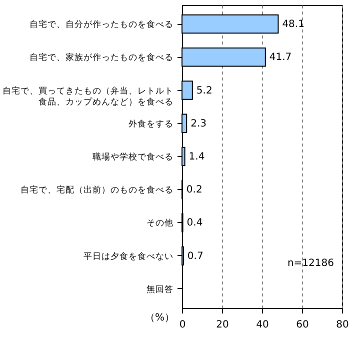 This screenshot has width=363, height=340. I want to click on data-label: 0.4, so click(194, 223).